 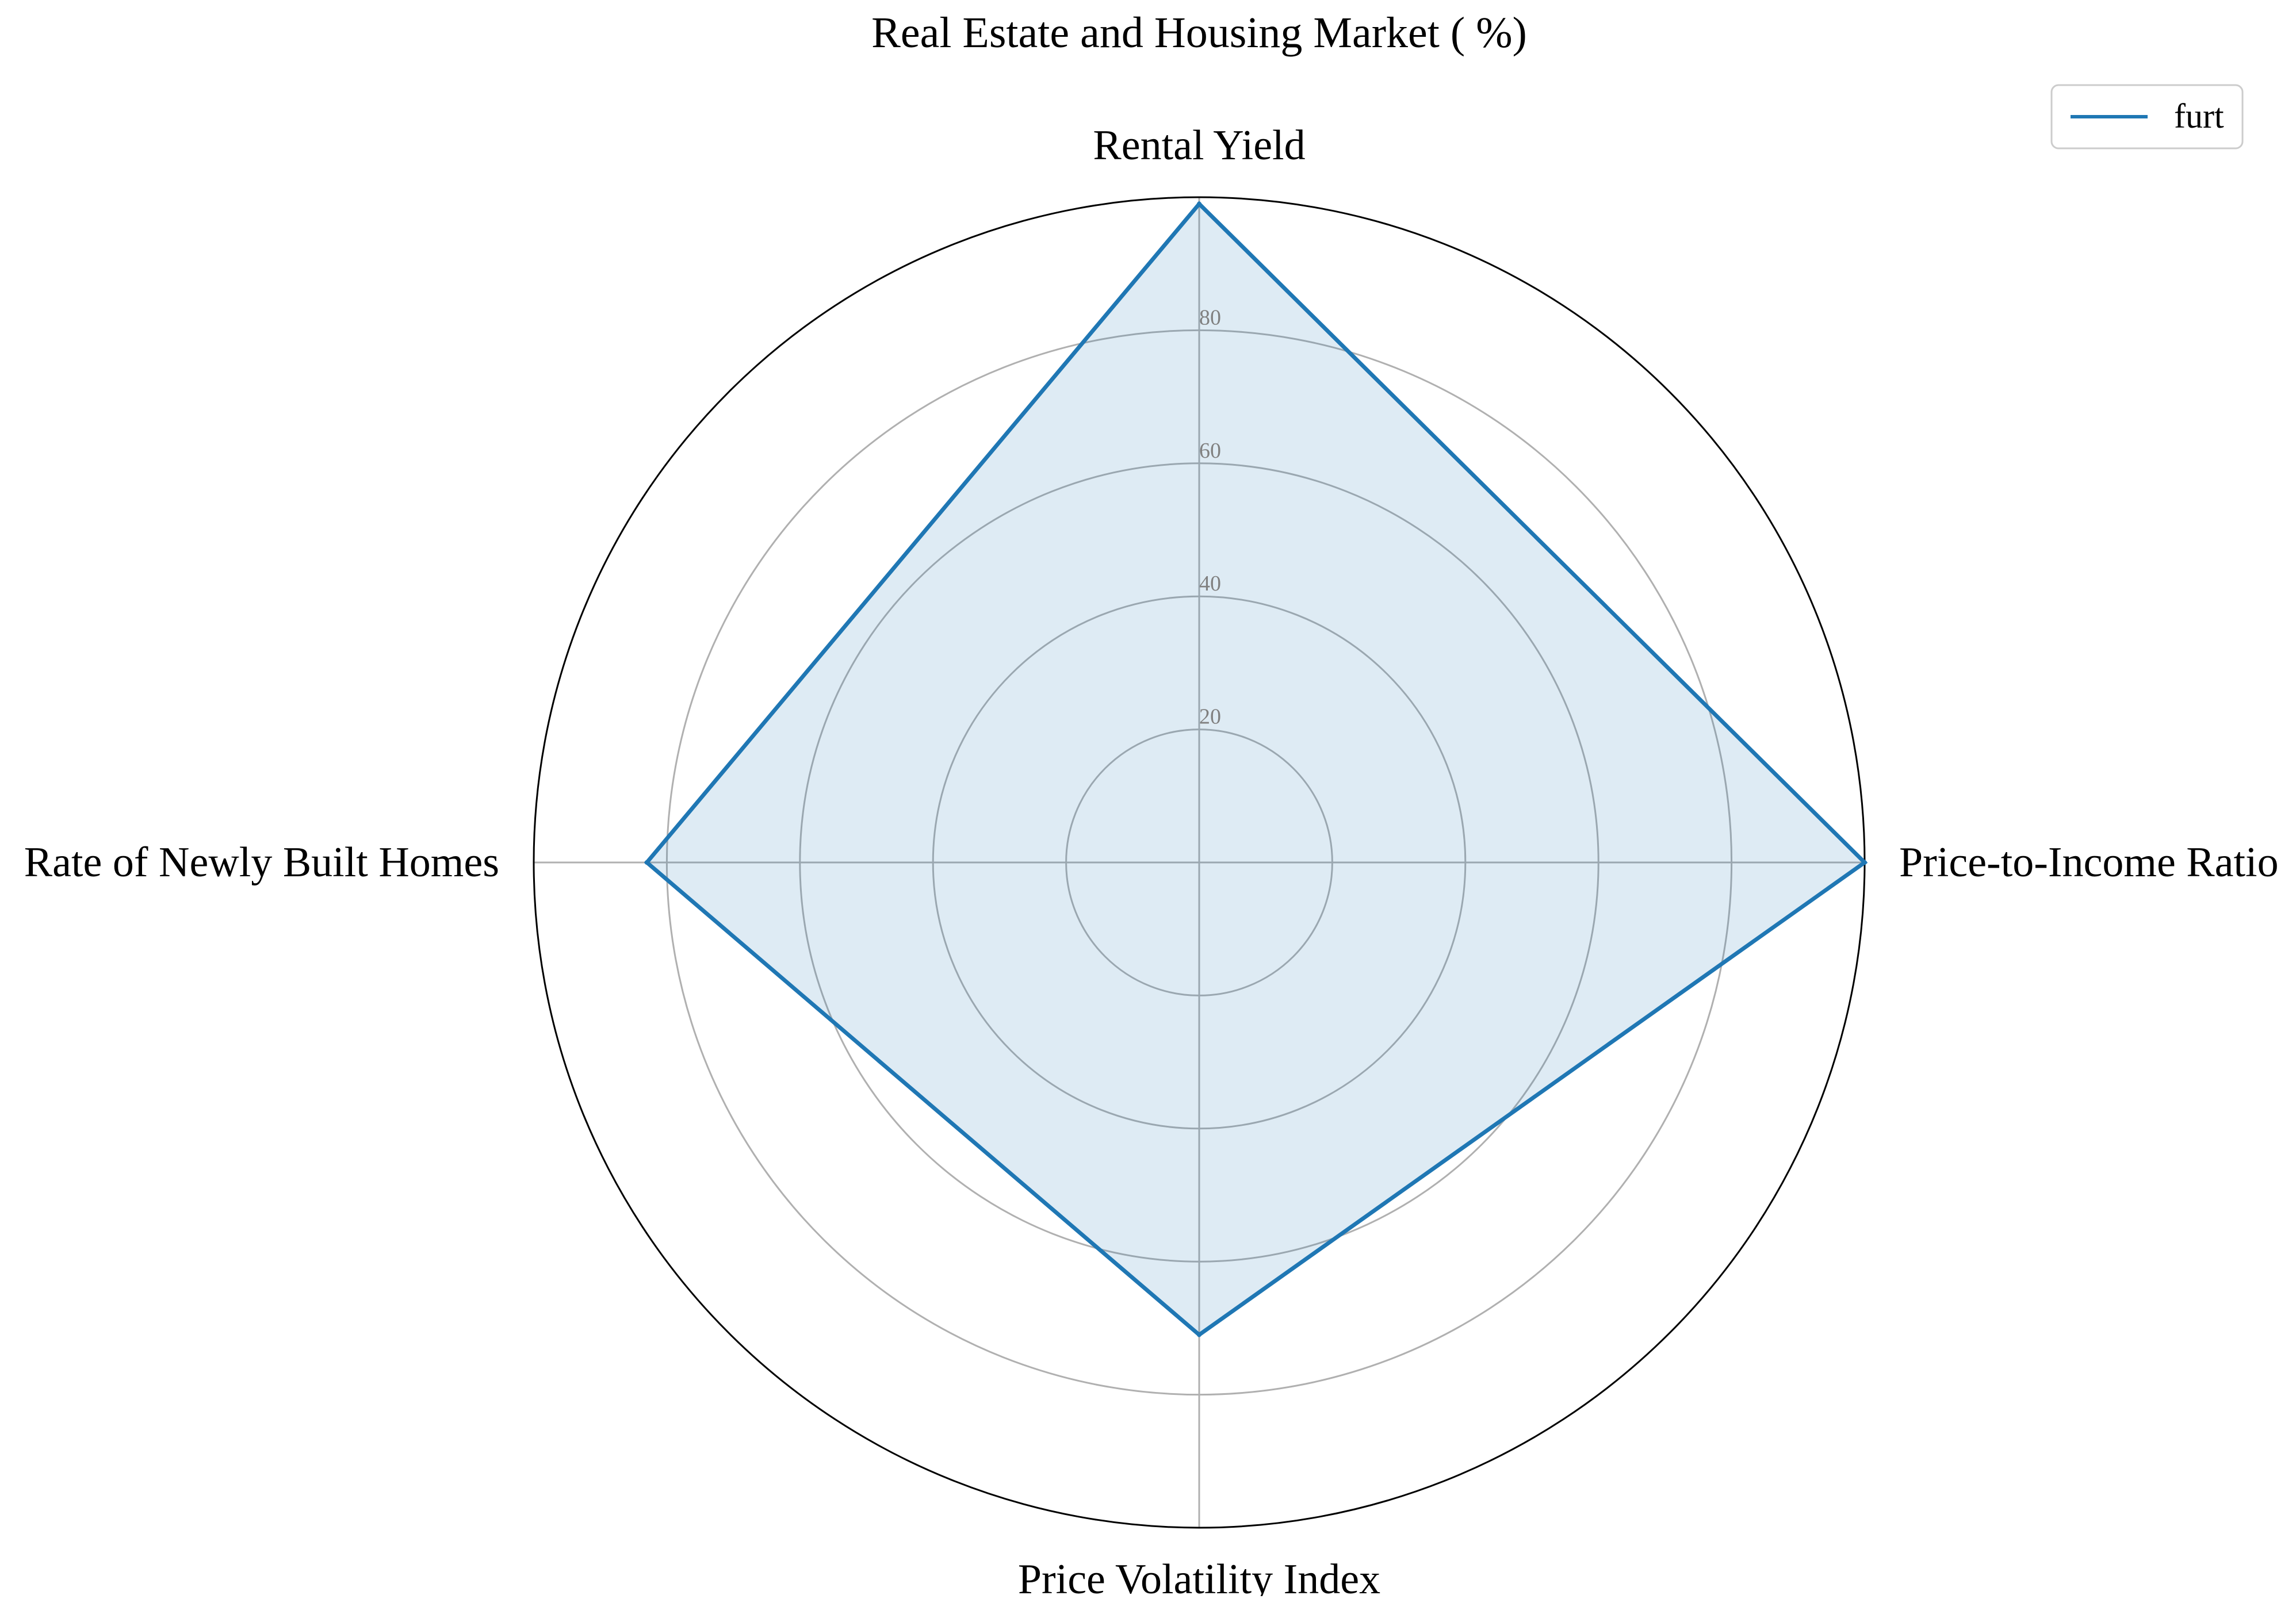 What do you see at coordinates (1210, 717) in the screenshot?
I see `r-tick-label: 20` at bounding box center [1210, 717].